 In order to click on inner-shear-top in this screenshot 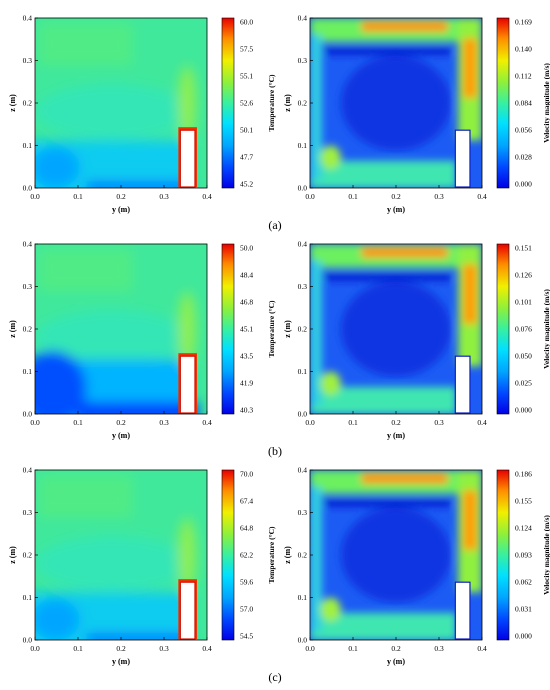, I will do `click(387, 50)`.